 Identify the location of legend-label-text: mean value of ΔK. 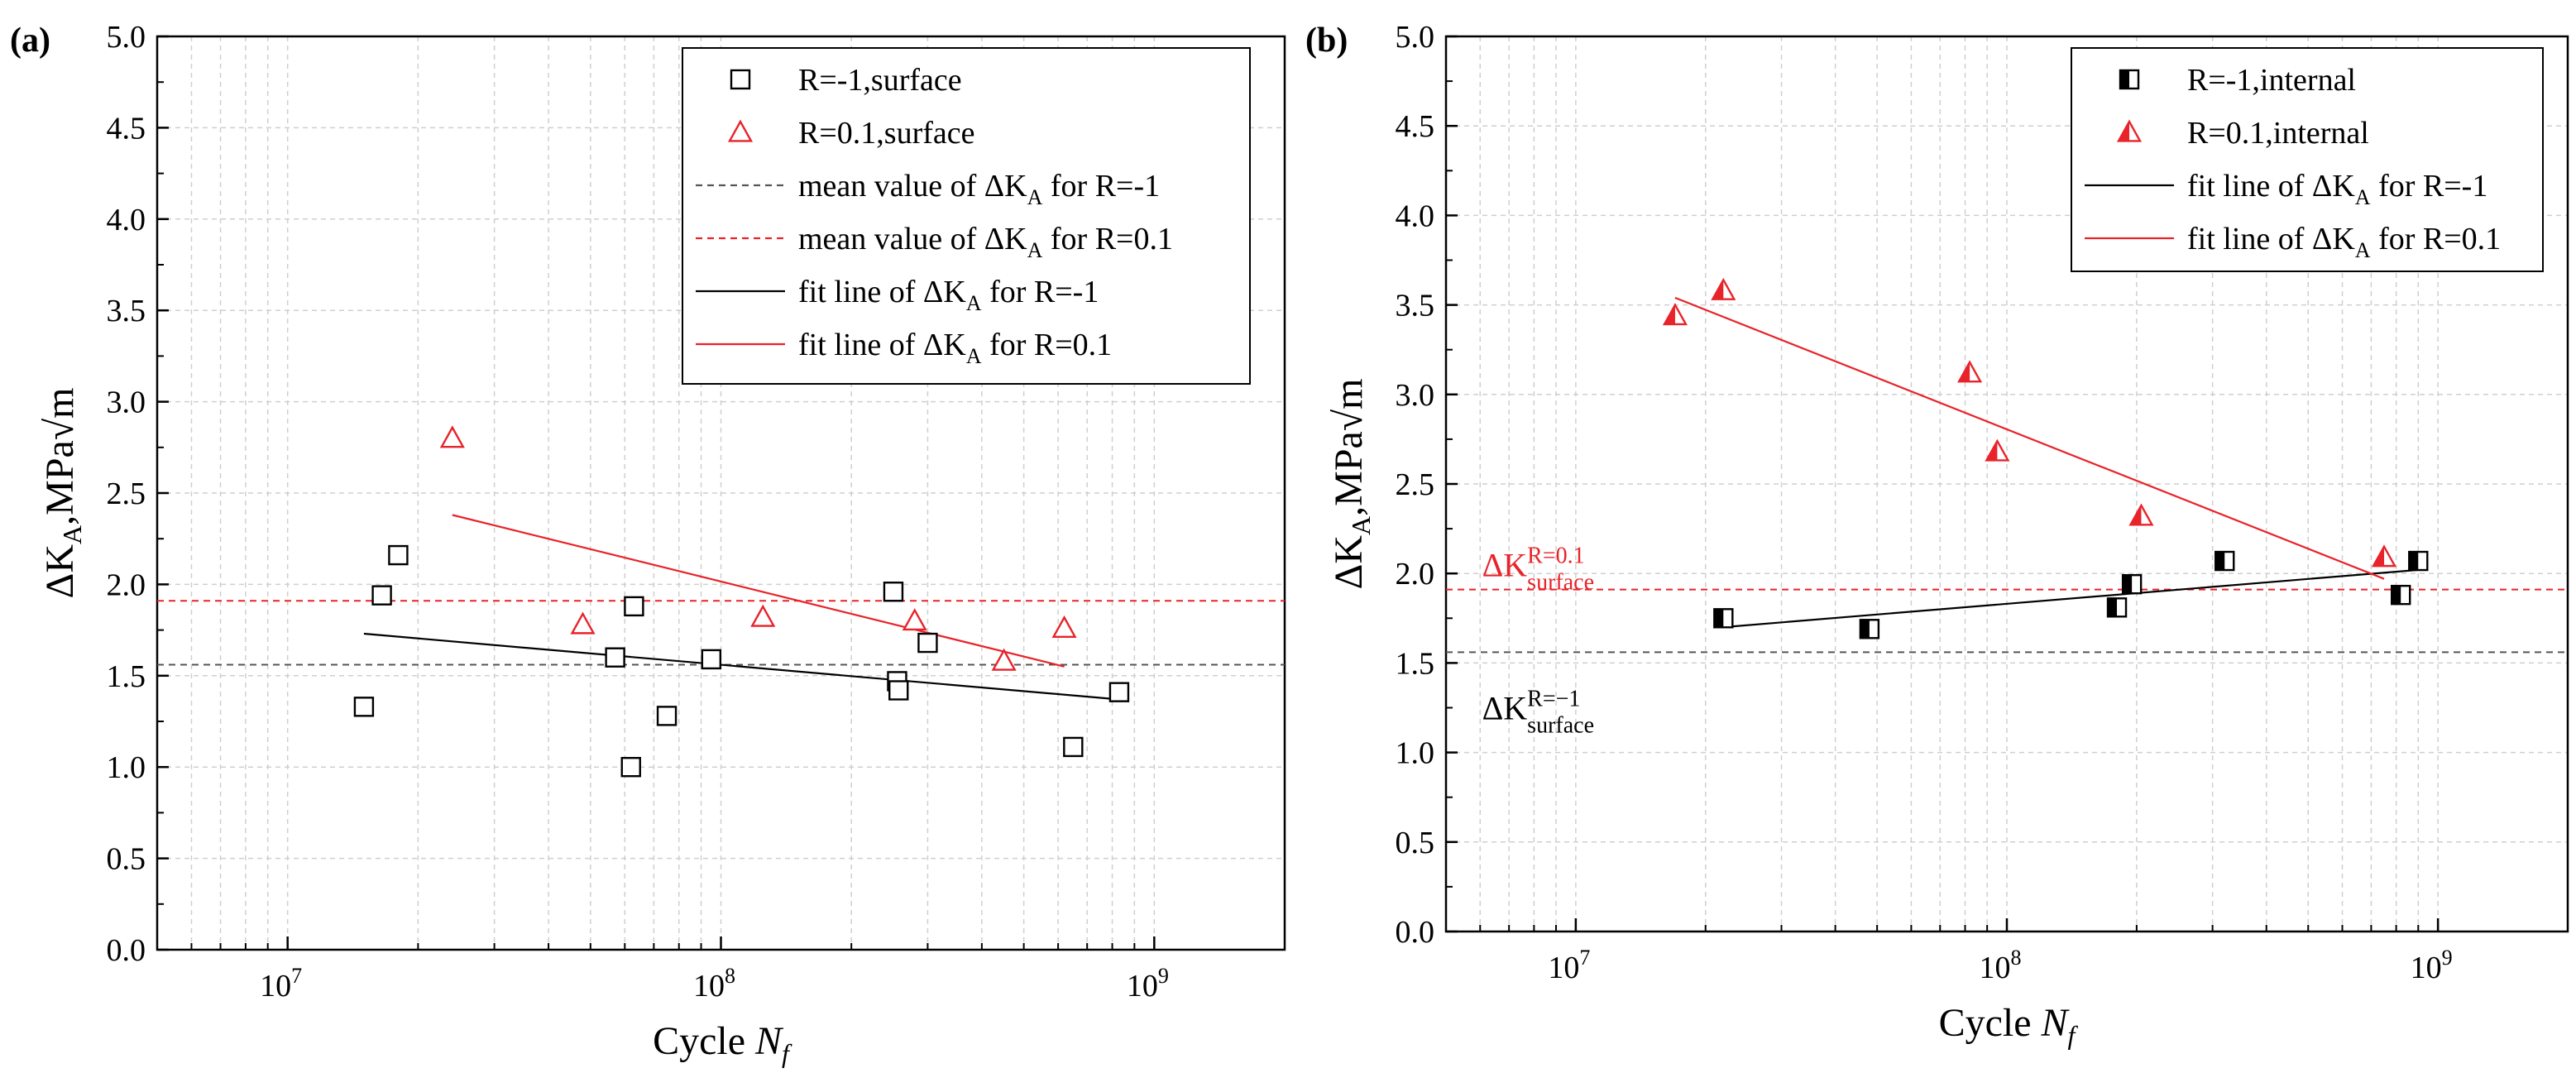
(912, 186).